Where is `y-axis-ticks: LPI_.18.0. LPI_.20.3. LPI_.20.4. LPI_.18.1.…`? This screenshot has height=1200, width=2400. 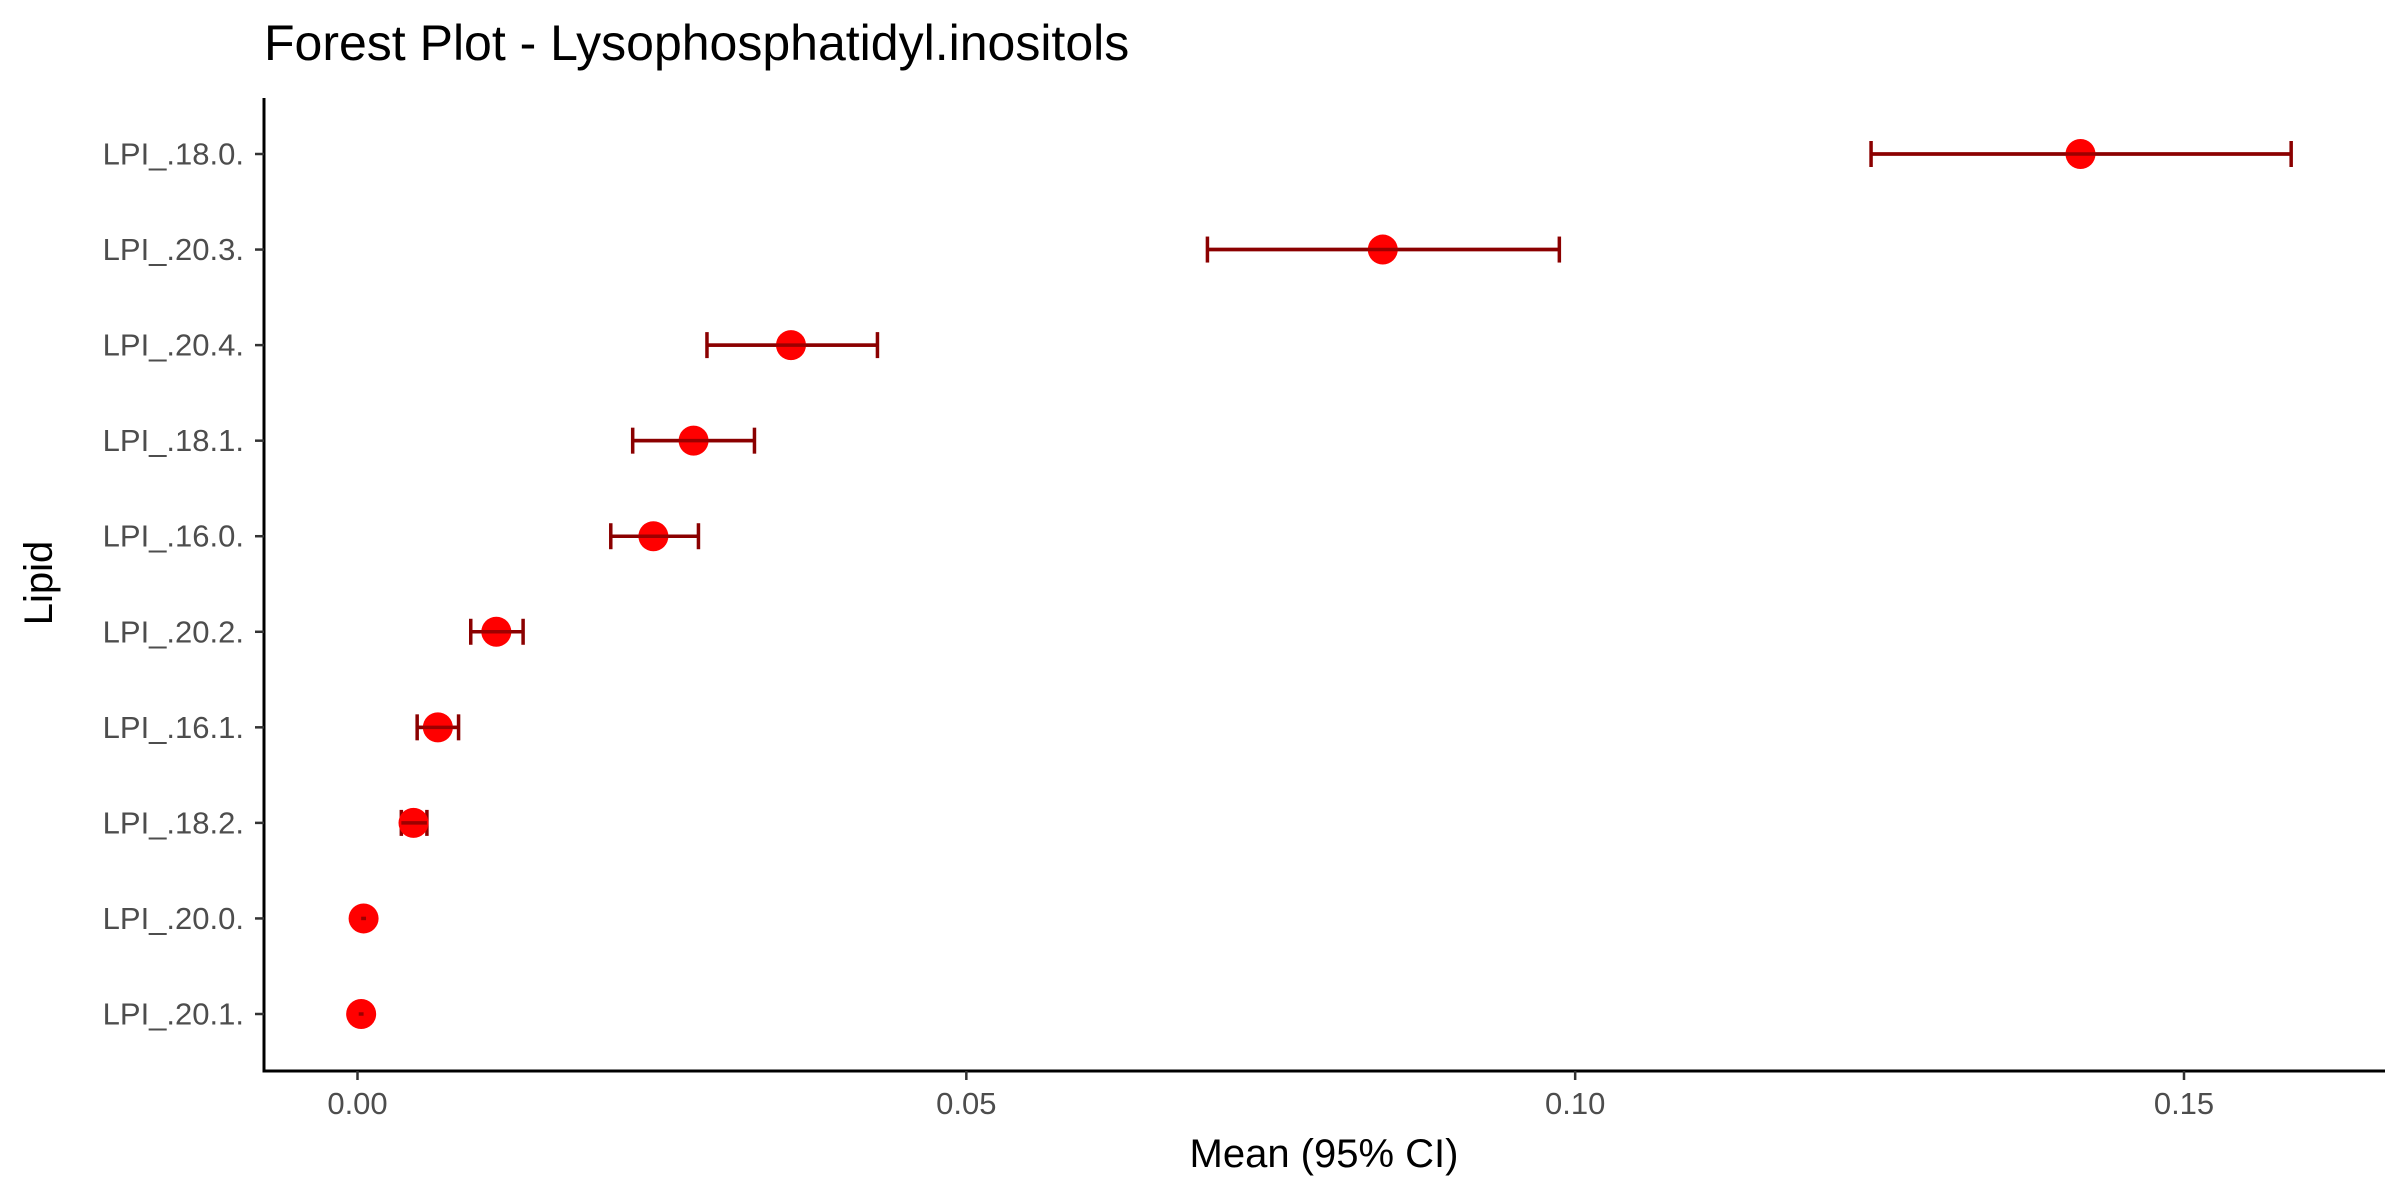
y-axis-ticks: LPI_.18.0. LPI_.20.3. LPI_.20.4. LPI_.18.1.… is located at coordinates (183, 584).